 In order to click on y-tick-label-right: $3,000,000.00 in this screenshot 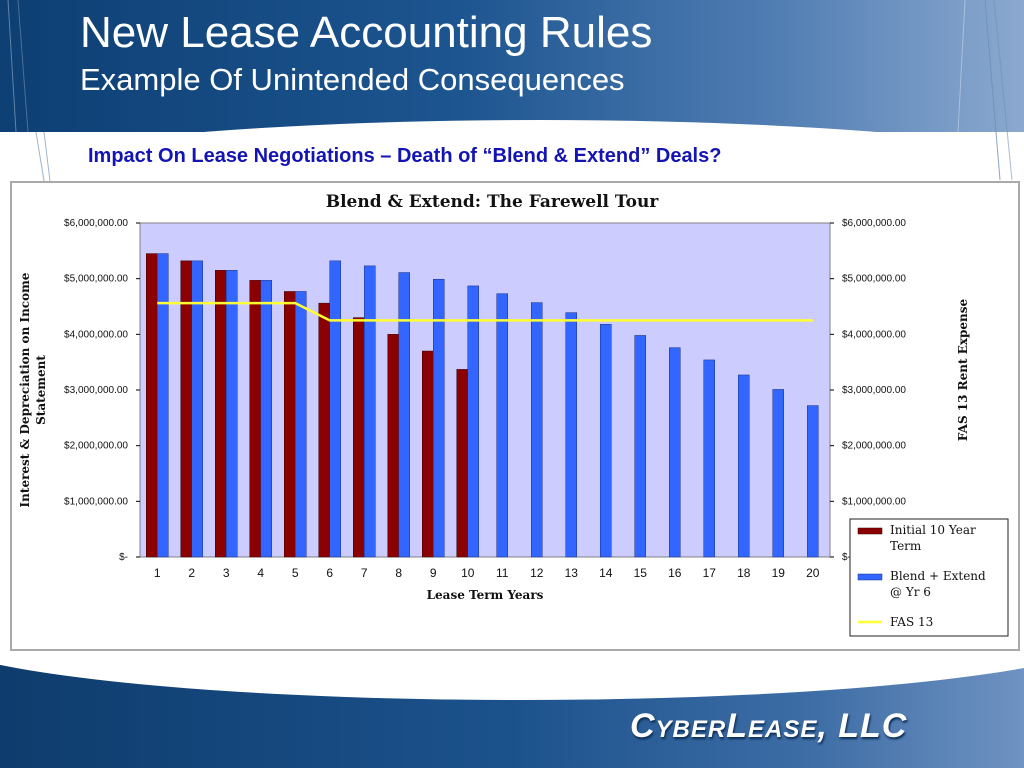, I will do `click(874, 390)`.